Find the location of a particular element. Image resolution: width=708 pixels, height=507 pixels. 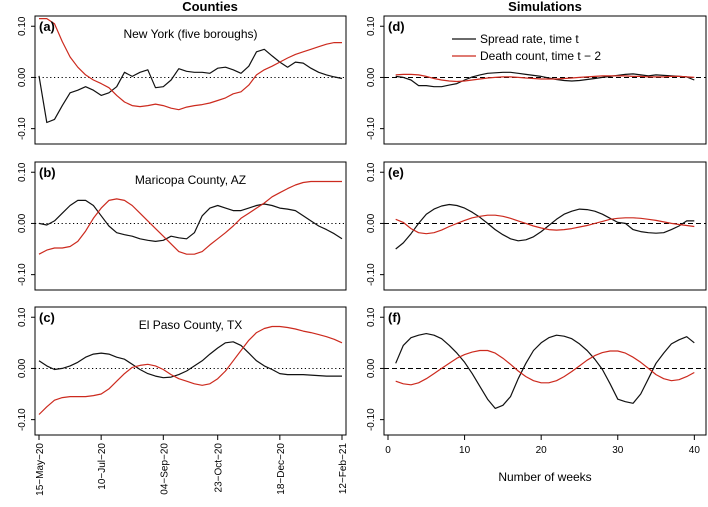

date-label: 23−Oct−20 is located at coordinates (219, 468).